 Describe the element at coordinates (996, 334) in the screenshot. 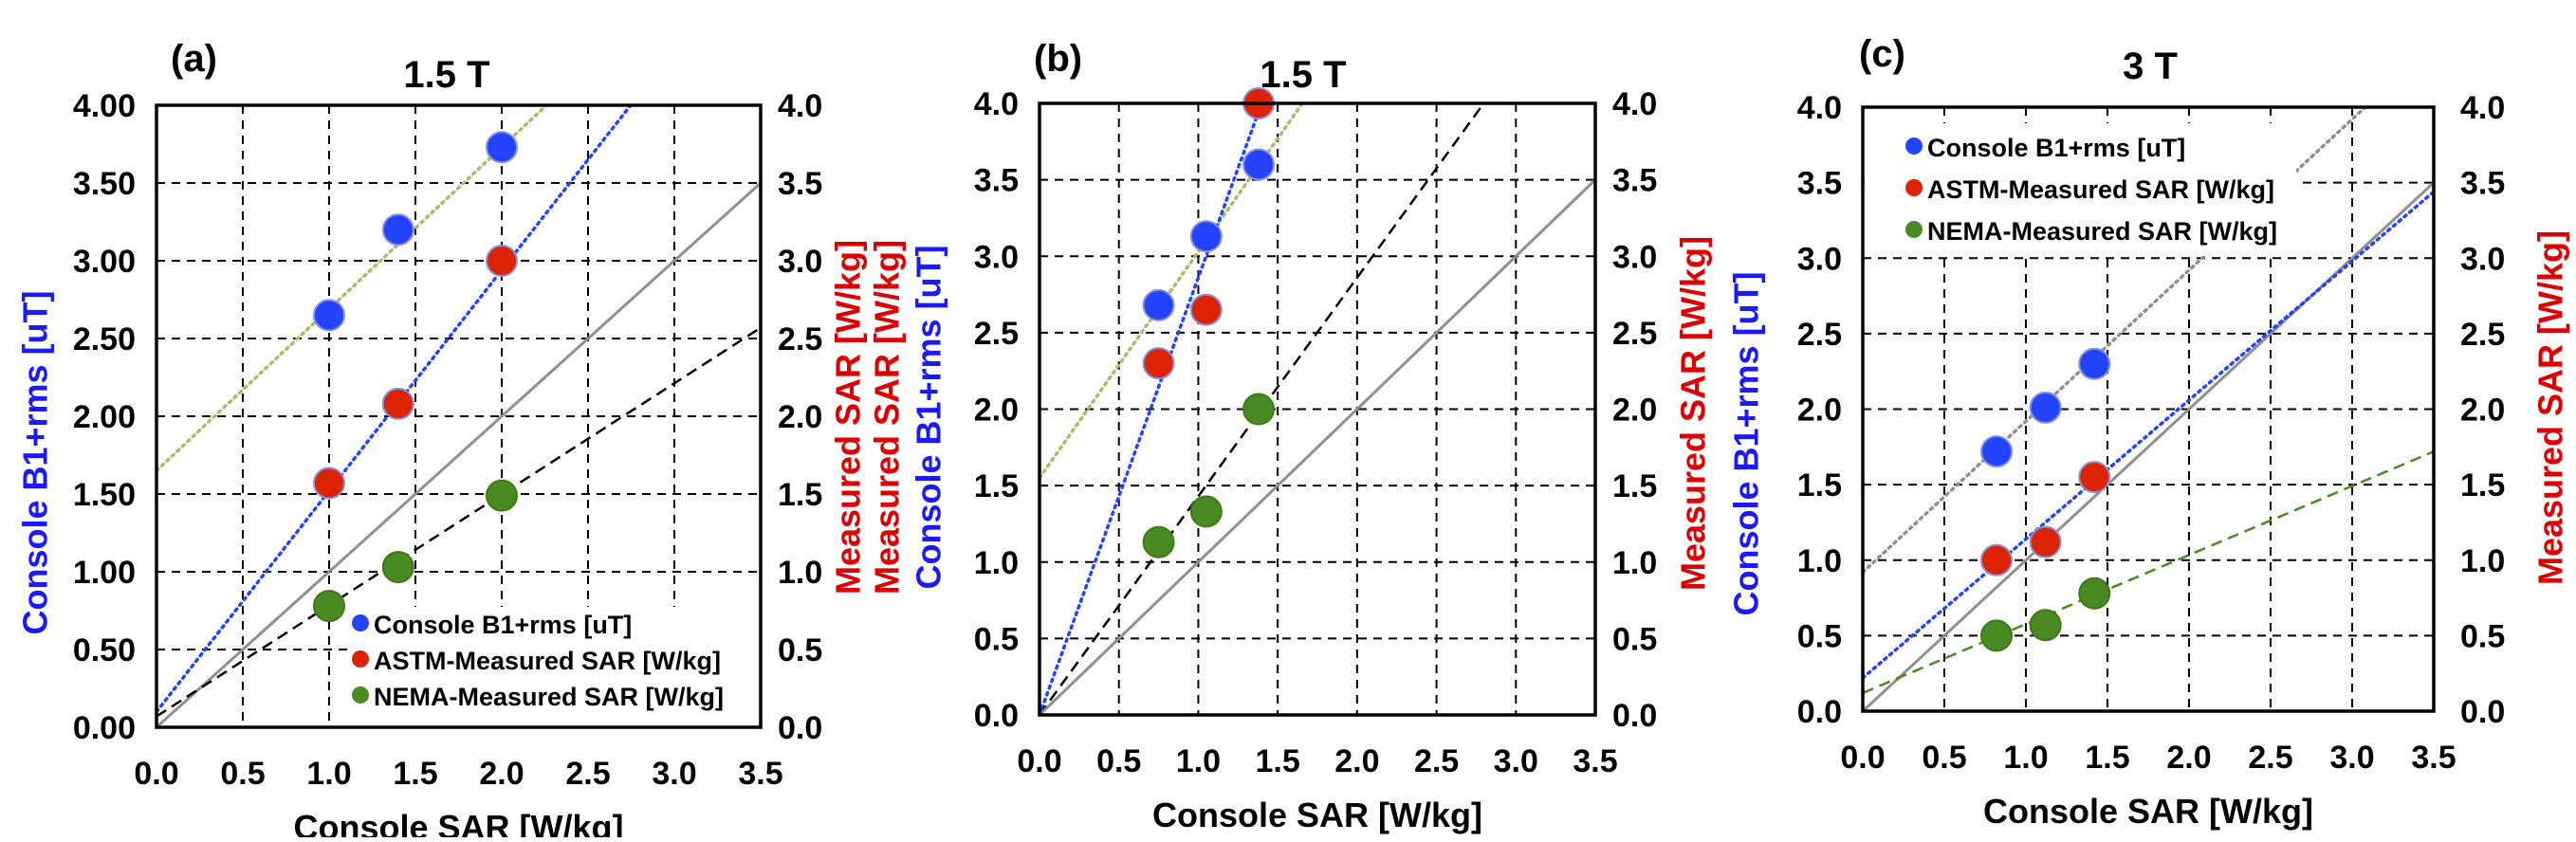

I see `y-tick-label-left: 2.5` at that location.